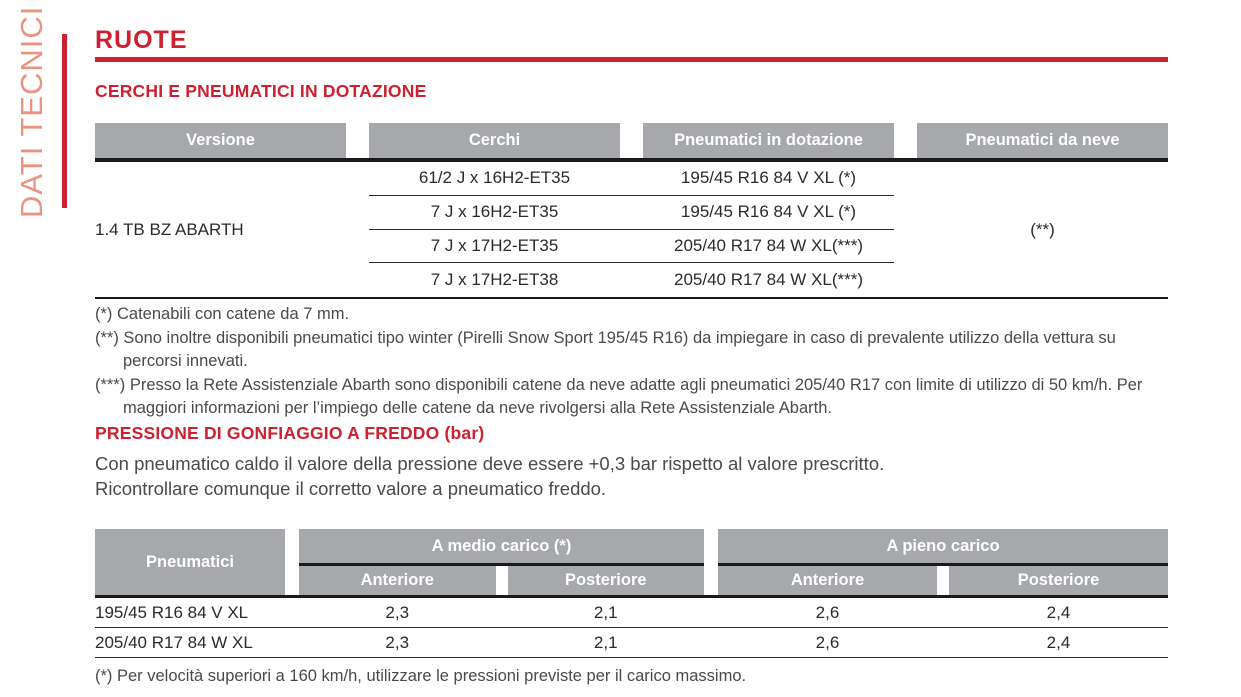 The width and height of the screenshot is (1241, 697). Describe the element at coordinates (631, 298) in the screenshot. I see `wheels-table-bottom-rule` at that location.